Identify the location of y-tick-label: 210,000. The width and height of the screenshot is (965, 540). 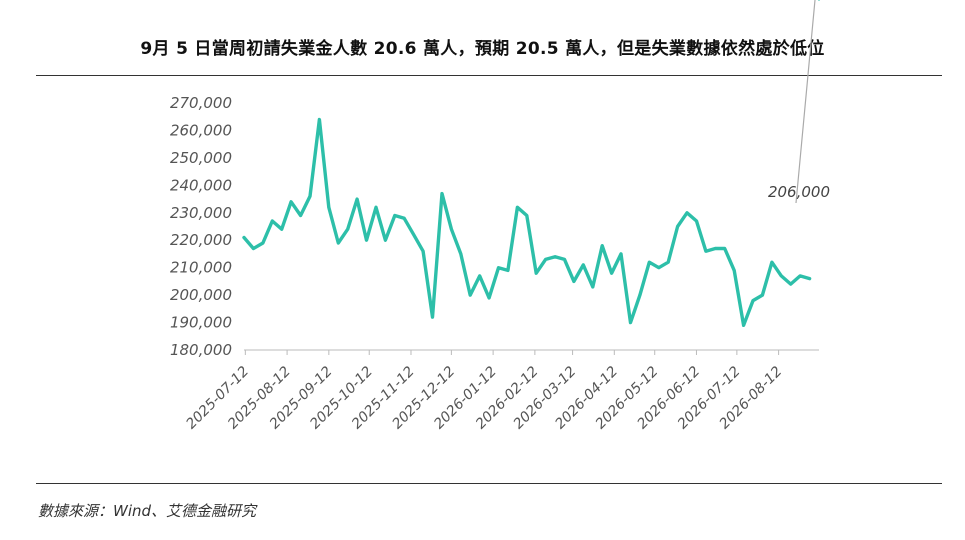
(201, 268).